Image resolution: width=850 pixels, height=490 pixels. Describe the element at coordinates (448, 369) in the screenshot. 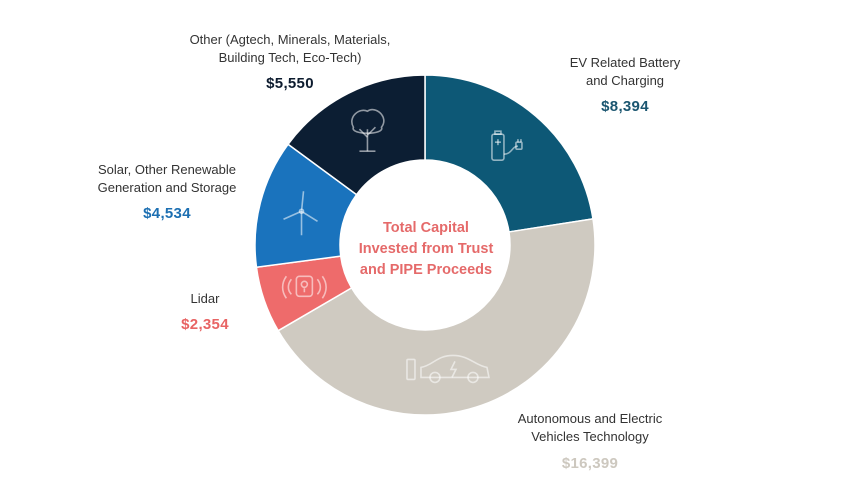

I see `electric-car-icon` at that location.